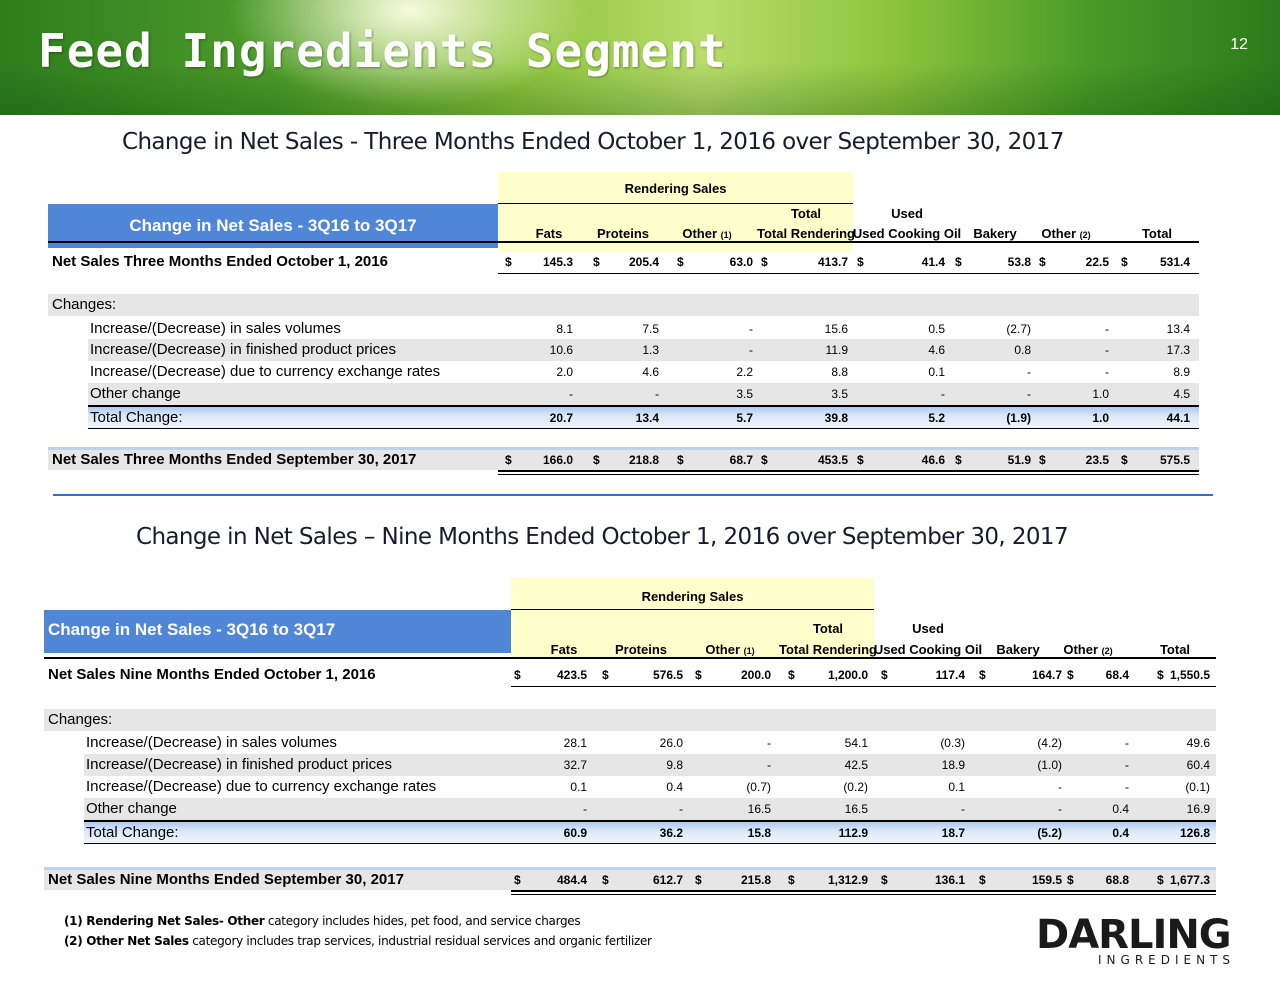 Image resolution: width=1280 pixels, height=989 pixels. What do you see at coordinates (571, 880) in the screenshot?
I see `end-row-value: 484.4` at bounding box center [571, 880].